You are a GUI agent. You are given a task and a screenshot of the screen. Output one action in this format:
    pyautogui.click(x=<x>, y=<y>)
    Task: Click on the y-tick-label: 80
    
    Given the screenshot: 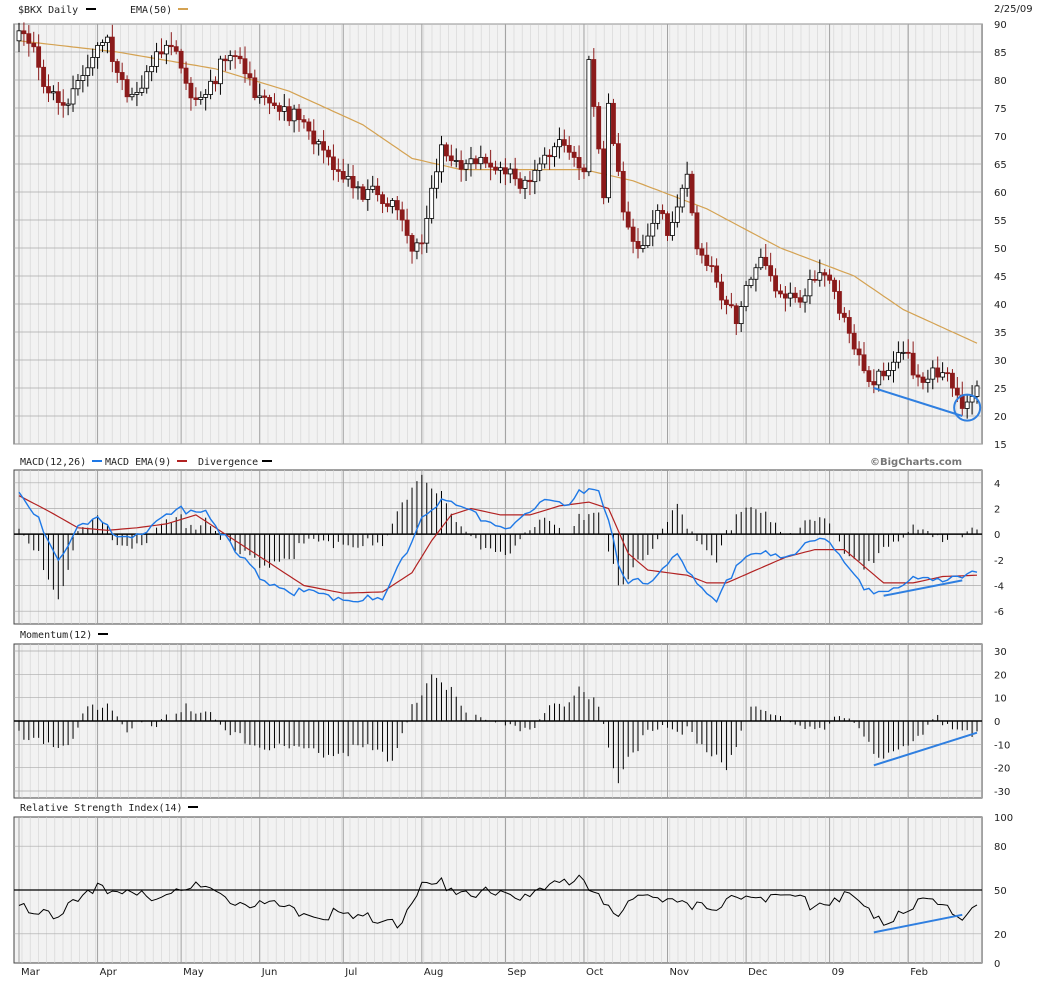 What is the action you would take?
    pyautogui.click(x=1000, y=847)
    